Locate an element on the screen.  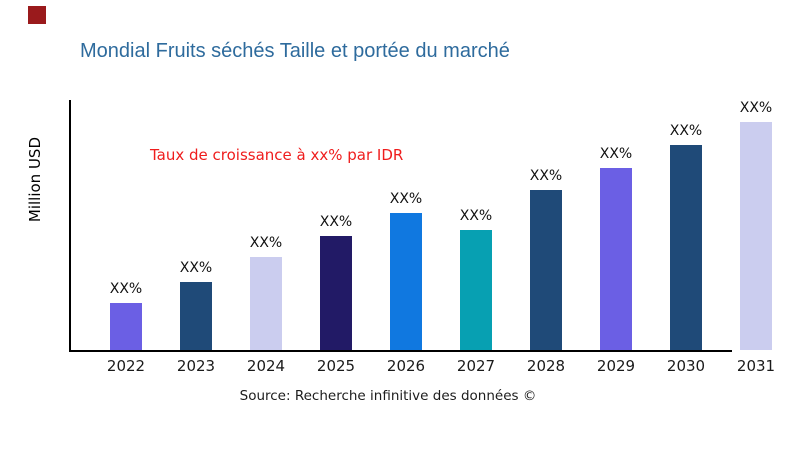
bar-2025 is located at coordinates (336, 293).